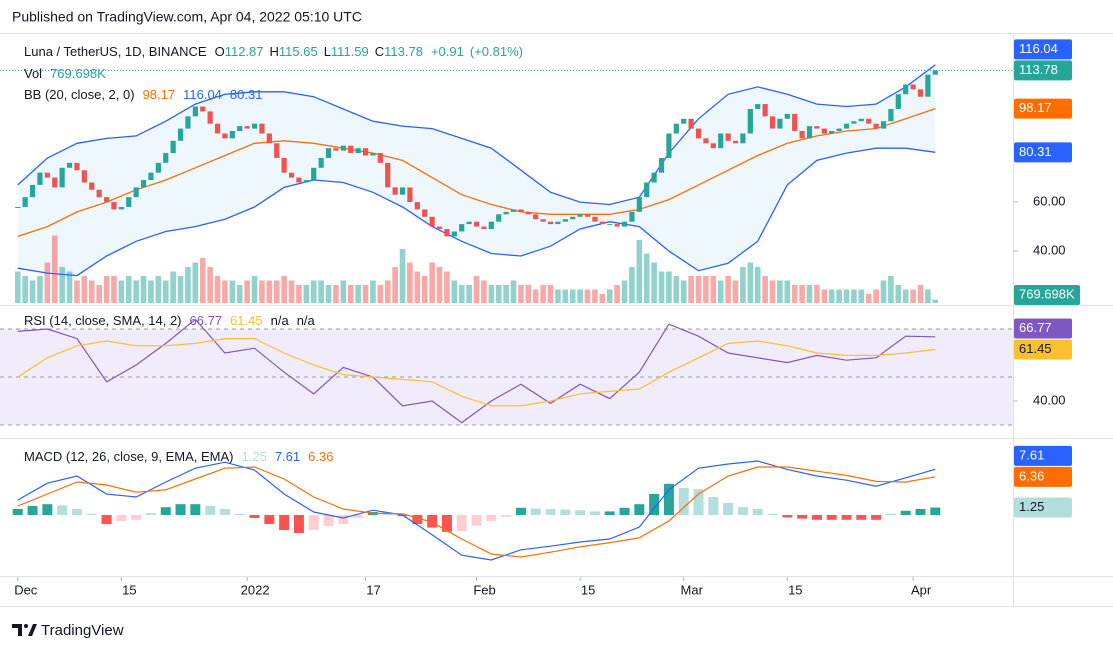 The height and width of the screenshot is (652, 1113). What do you see at coordinates (1031, 475) in the screenshot?
I see `price-tag-label: 6.36` at bounding box center [1031, 475].